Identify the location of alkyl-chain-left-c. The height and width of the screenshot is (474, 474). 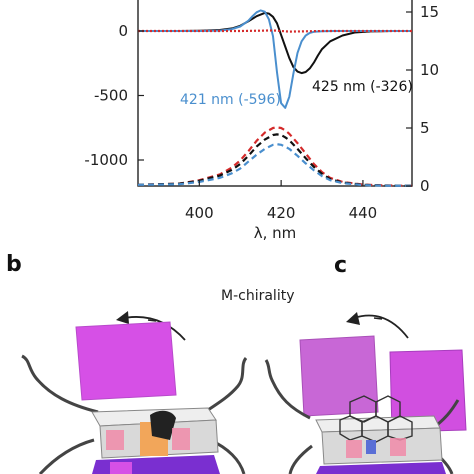
(287, 389).